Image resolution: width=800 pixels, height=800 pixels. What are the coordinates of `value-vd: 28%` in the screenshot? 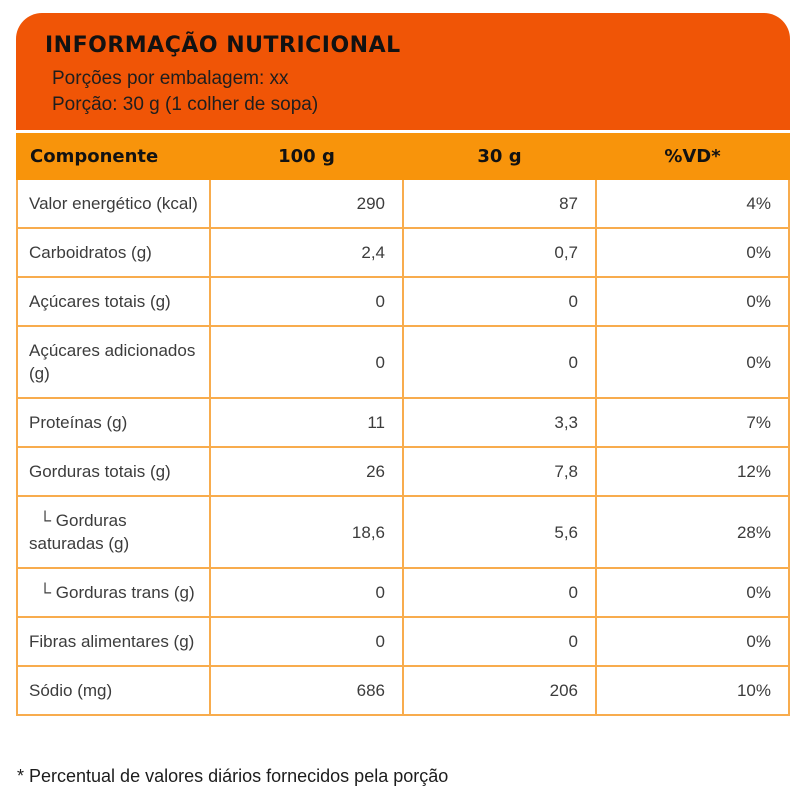 It's located at (692, 532).